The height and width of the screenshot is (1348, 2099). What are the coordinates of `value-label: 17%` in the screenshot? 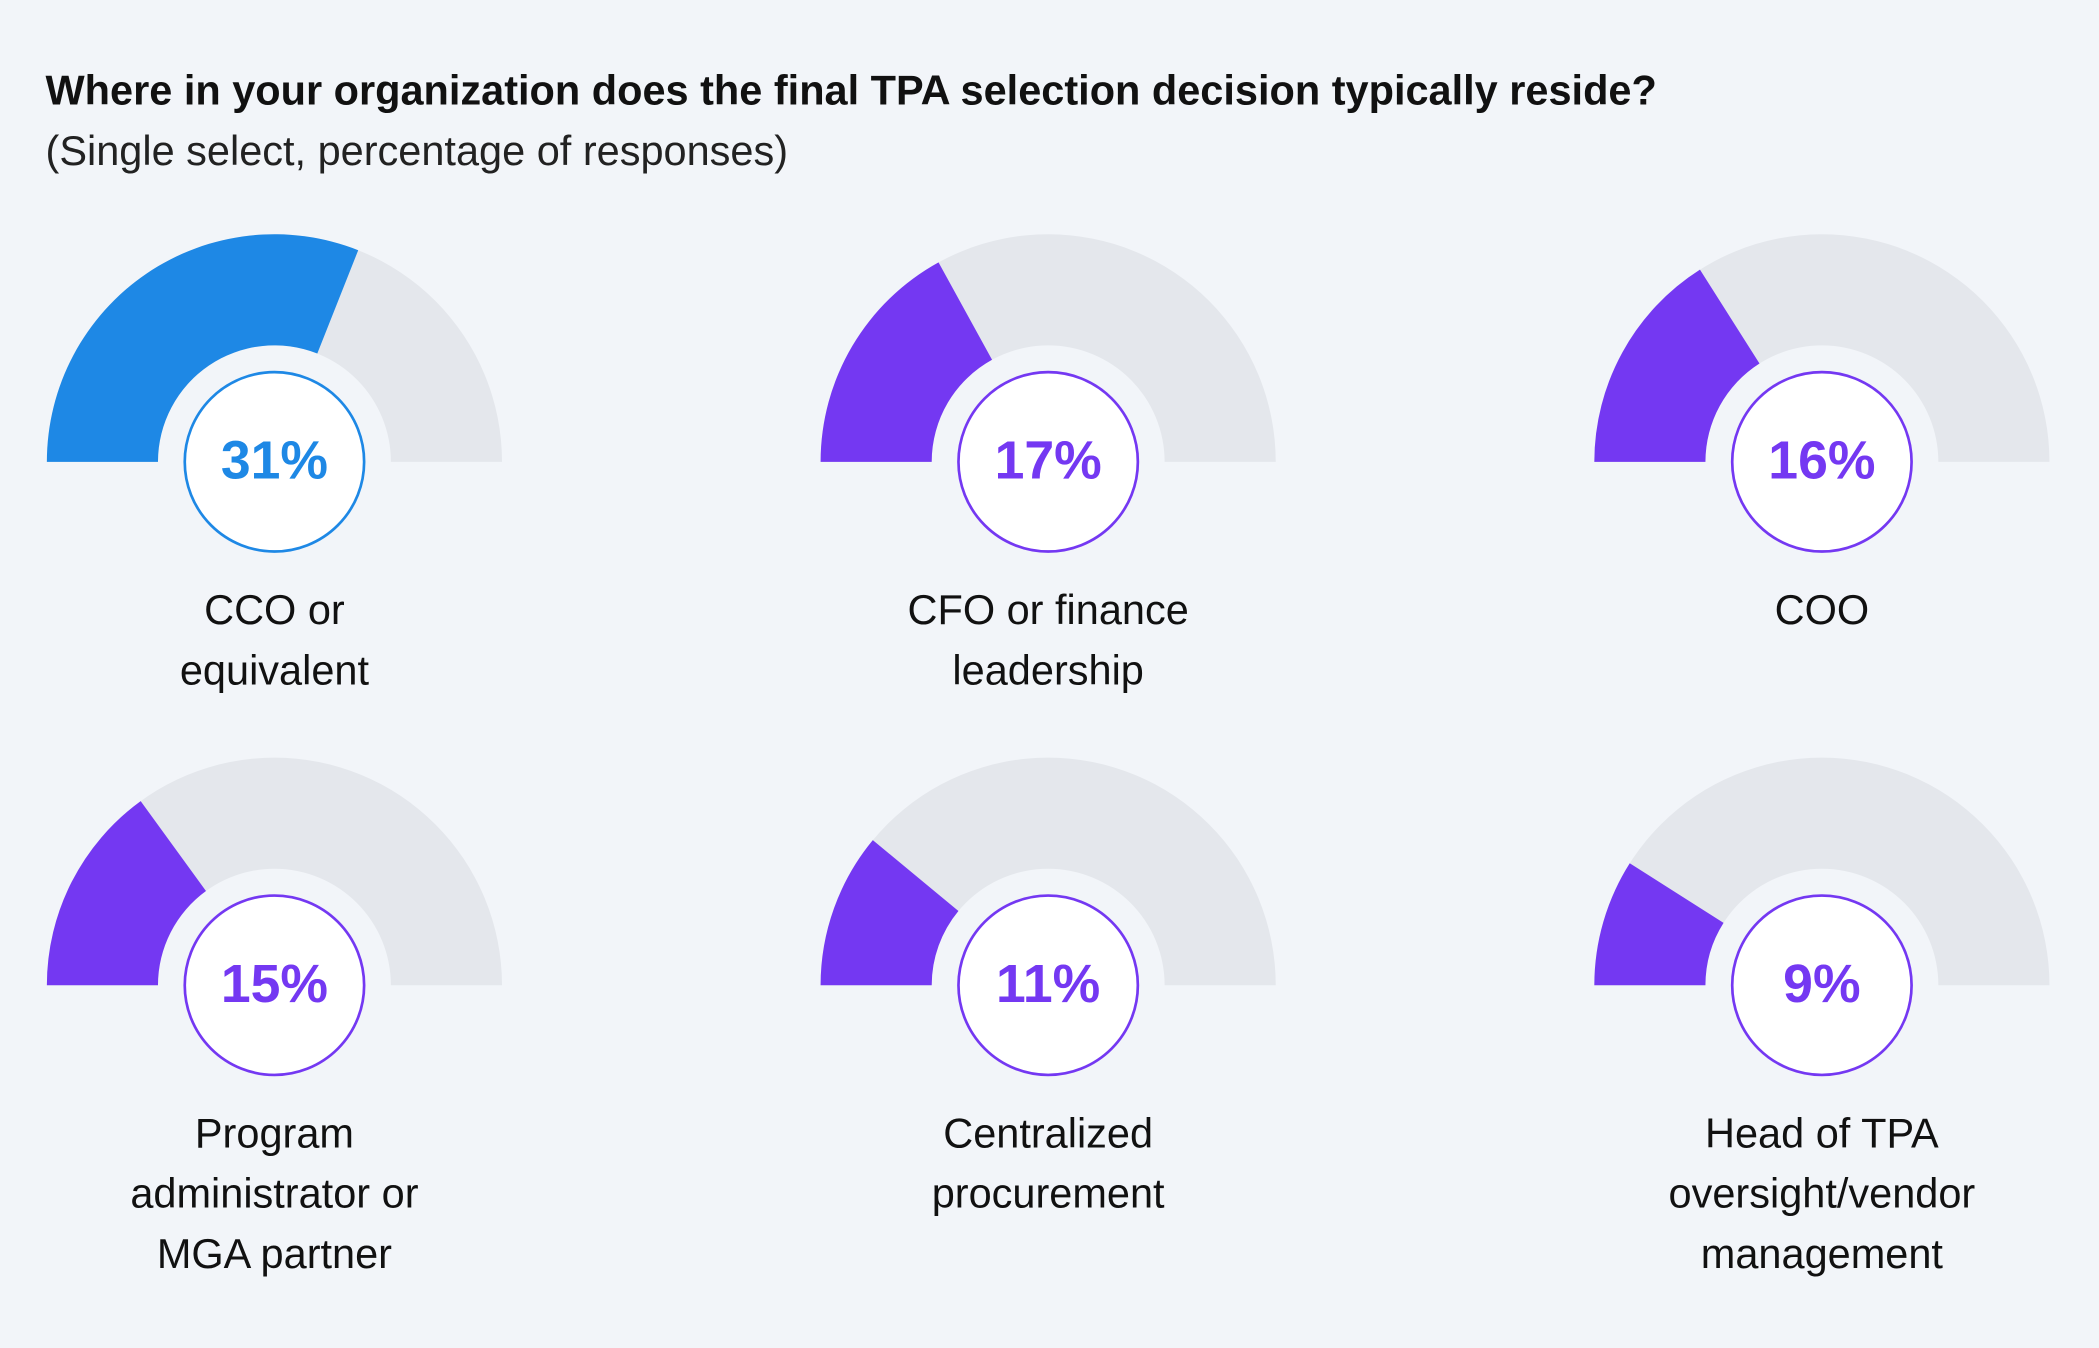 It's located at (1048, 461).